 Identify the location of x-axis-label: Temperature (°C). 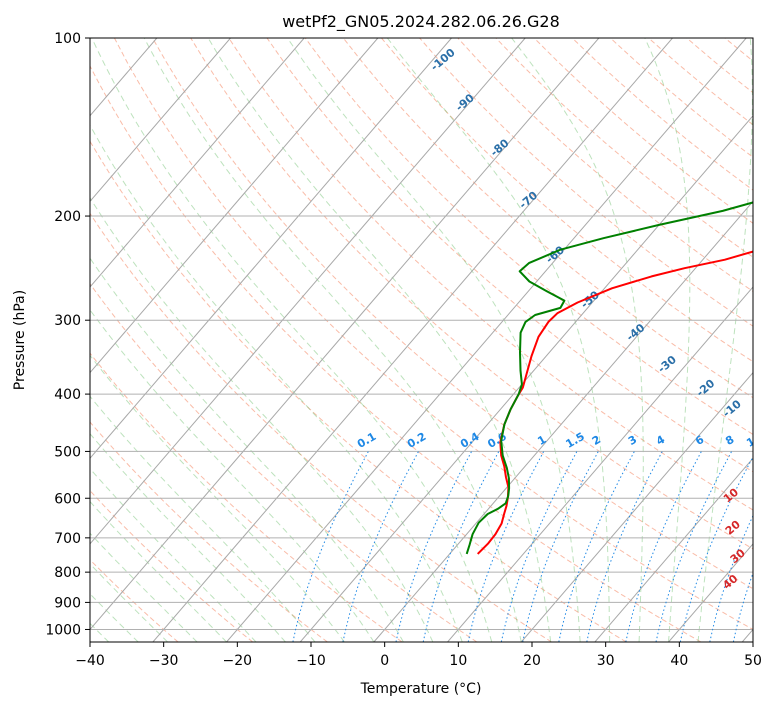
(421, 689).